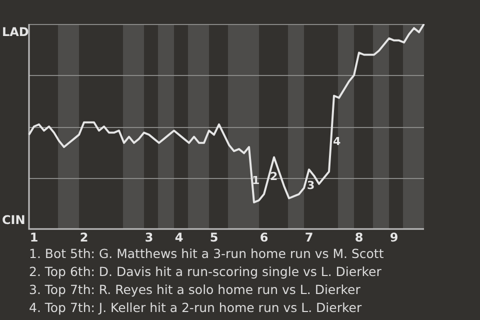  I want to click on x-tick-label: 5, so click(214, 237).